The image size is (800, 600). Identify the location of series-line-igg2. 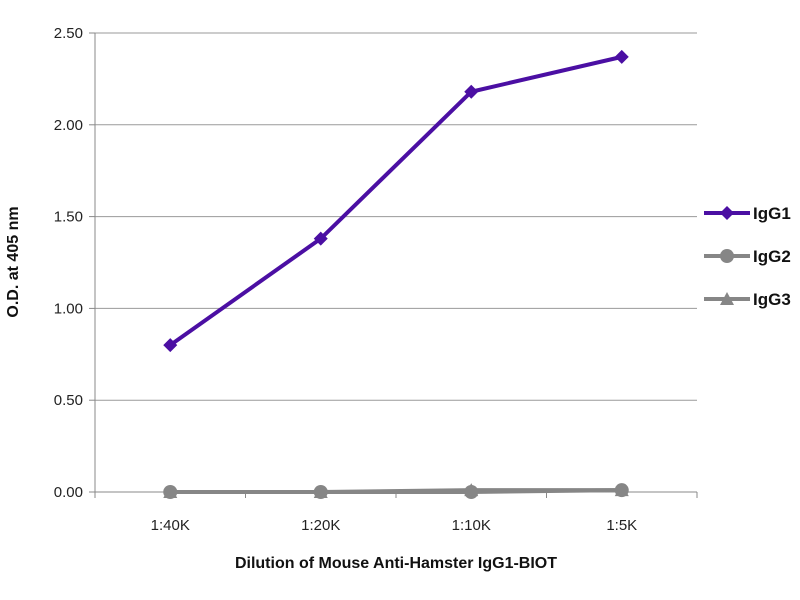
(396, 491).